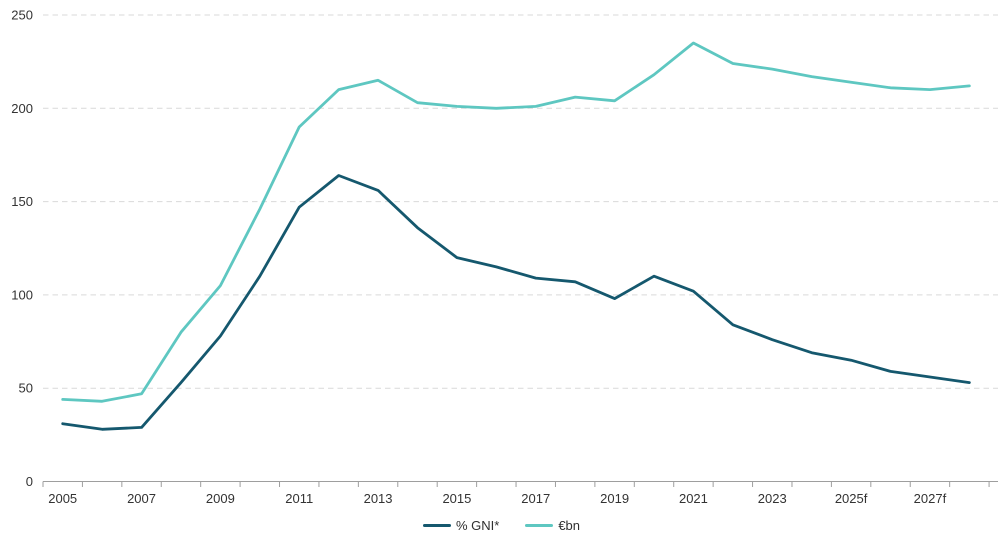 Image resolution: width=1003 pixels, height=550 pixels. I want to click on x-tick-label: 2027f, so click(930, 498).